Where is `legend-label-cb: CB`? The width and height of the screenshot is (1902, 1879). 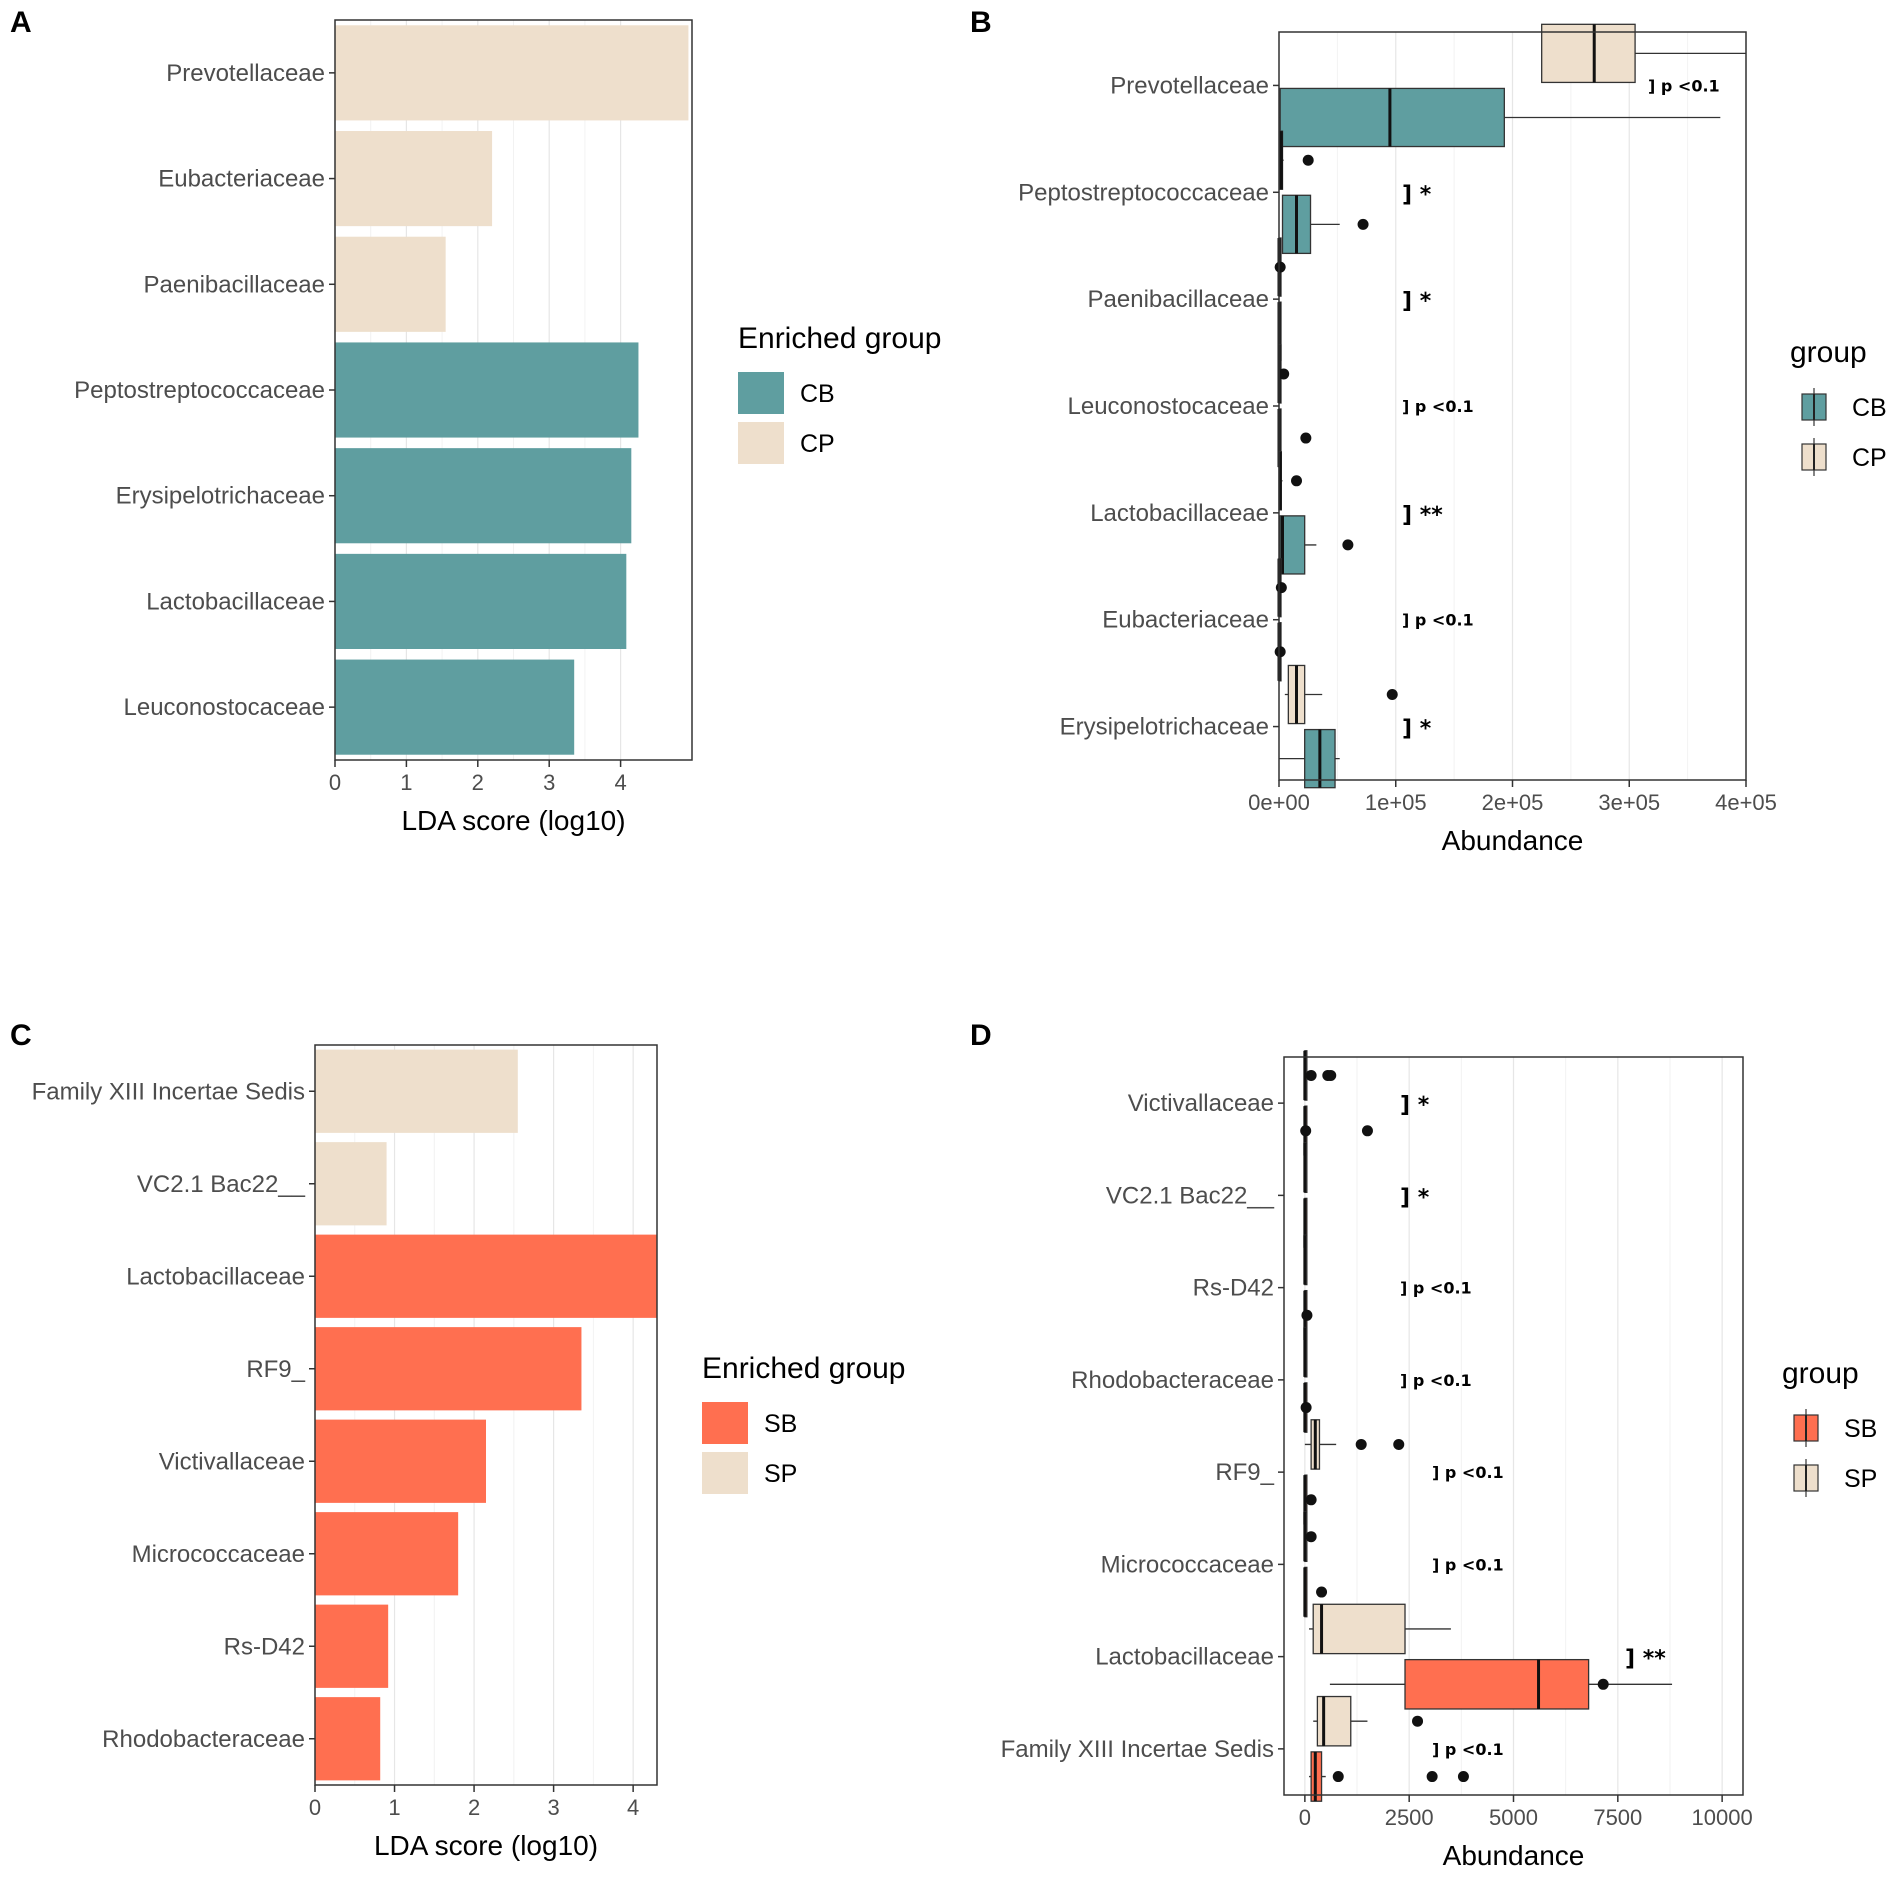 legend-label-cb: CB is located at coordinates (817, 394).